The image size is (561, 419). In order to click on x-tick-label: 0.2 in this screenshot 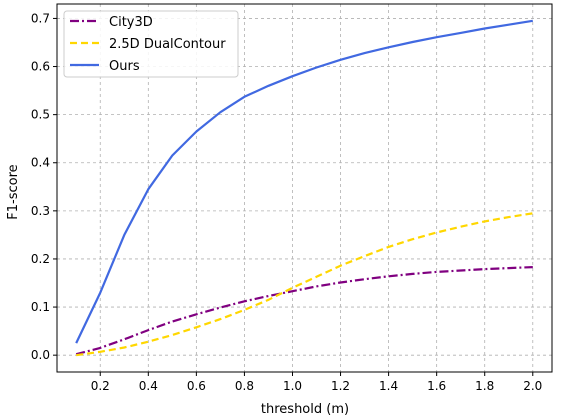, I will do `click(100, 386)`.